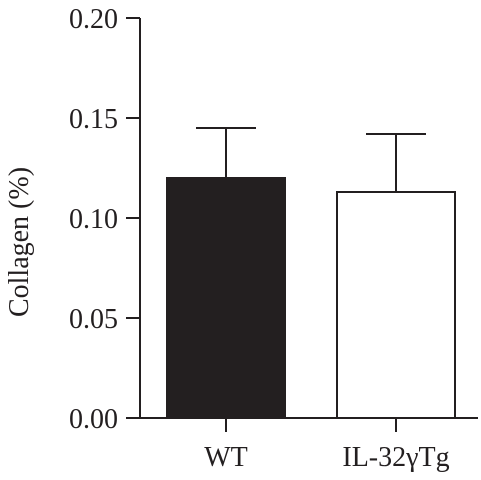 The height and width of the screenshot is (480, 481). Describe the element at coordinates (327, 445) in the screenshot. I see `x-axis-ticks: WT IL-32γTg` at that location.